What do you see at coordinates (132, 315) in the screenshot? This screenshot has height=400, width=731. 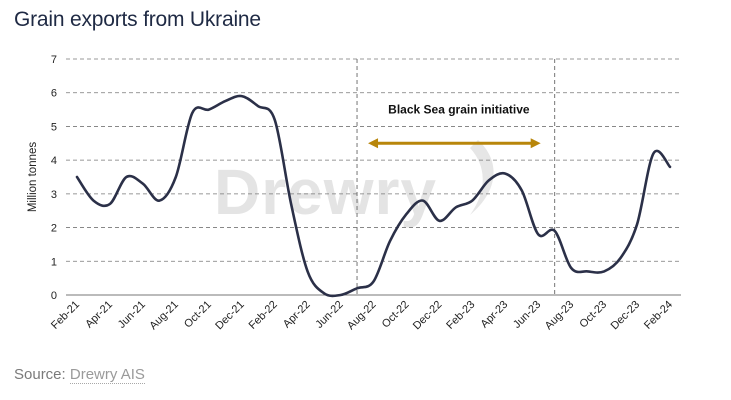 I see `x-tick-label: Jun-21` at bounding box center [132, 315].